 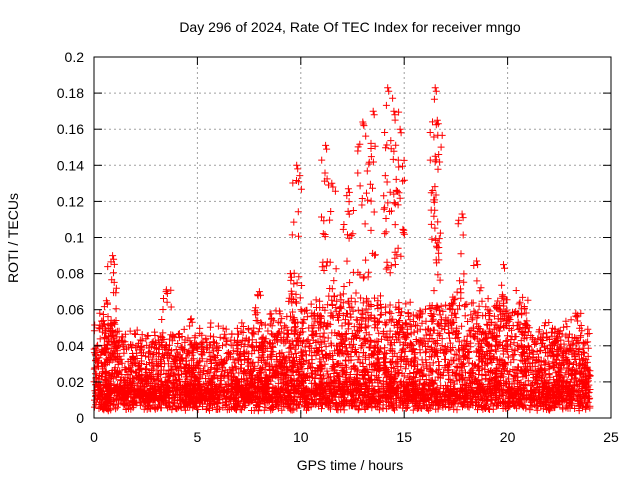 I want to click on y-tick-label: 0.16, so click(x=70, y=129).